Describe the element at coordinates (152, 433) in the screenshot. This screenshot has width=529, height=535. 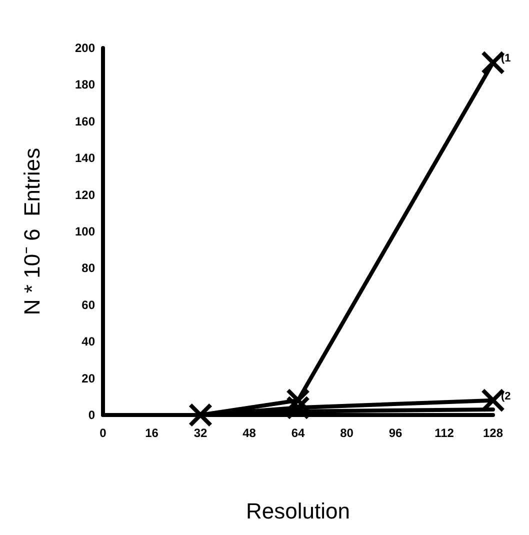
I see `x-tick-label: 16` at that location.